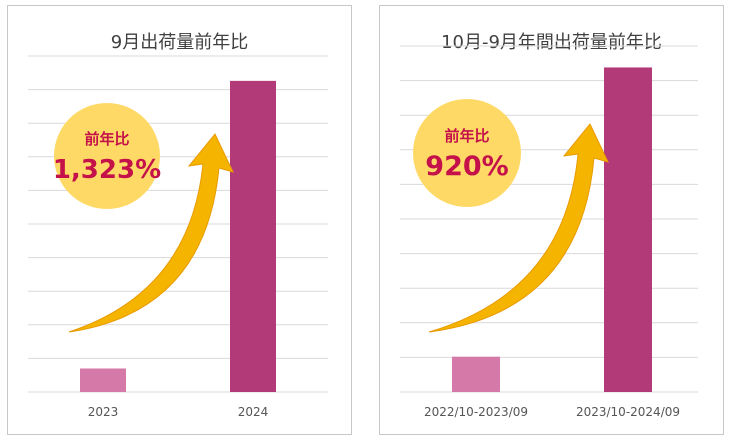  I want to click on yoy-badge-value: 1,323%, so click(107, 170).